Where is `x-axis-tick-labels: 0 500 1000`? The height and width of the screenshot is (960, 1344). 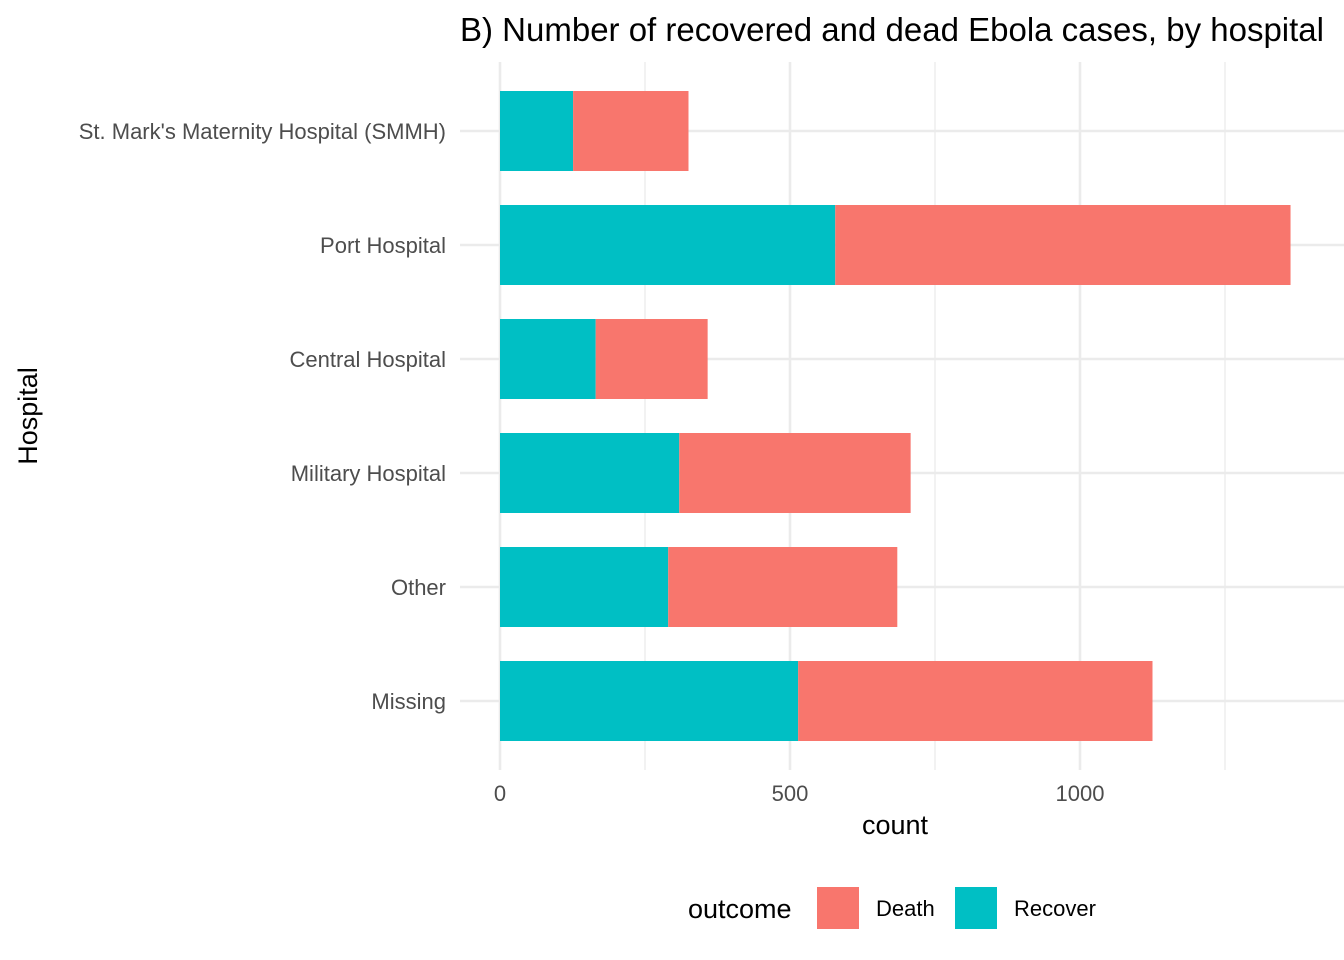
x-axis-tick-labels: 0 500 1000 is located at coordinates (799, 793).